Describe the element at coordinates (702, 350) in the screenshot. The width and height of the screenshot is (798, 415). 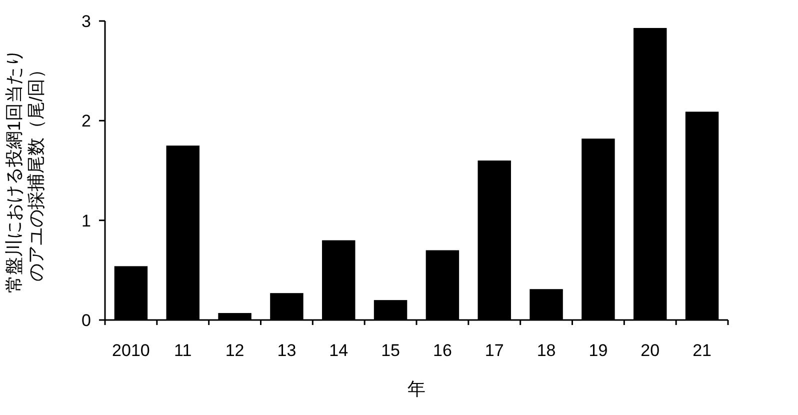
I see `x-tick-label: 21` at that location.